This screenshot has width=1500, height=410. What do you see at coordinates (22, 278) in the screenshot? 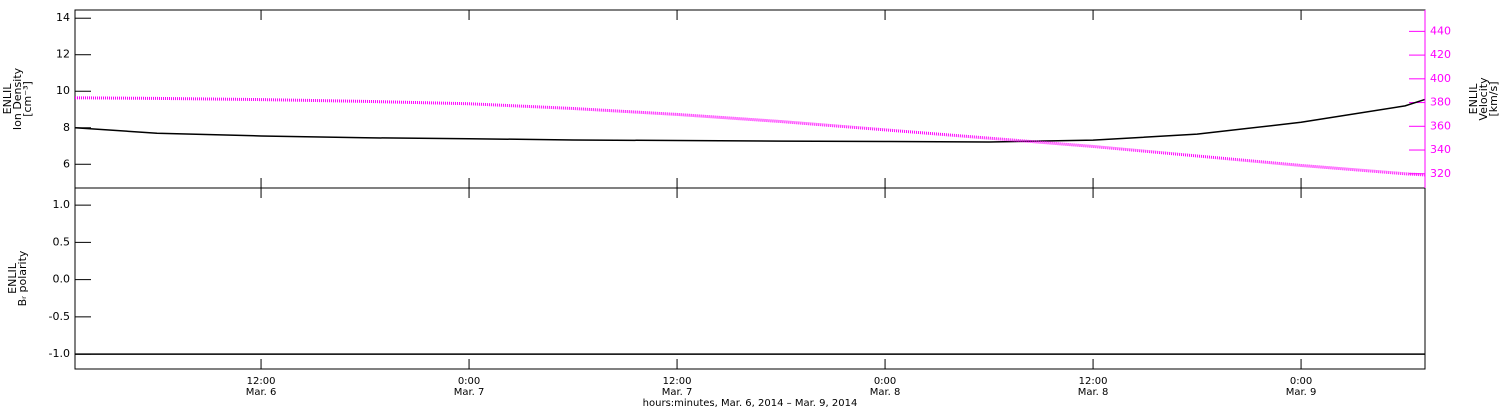
I see `y-axis-label: Bᵣ polarity` at bounding box center [22, 278].